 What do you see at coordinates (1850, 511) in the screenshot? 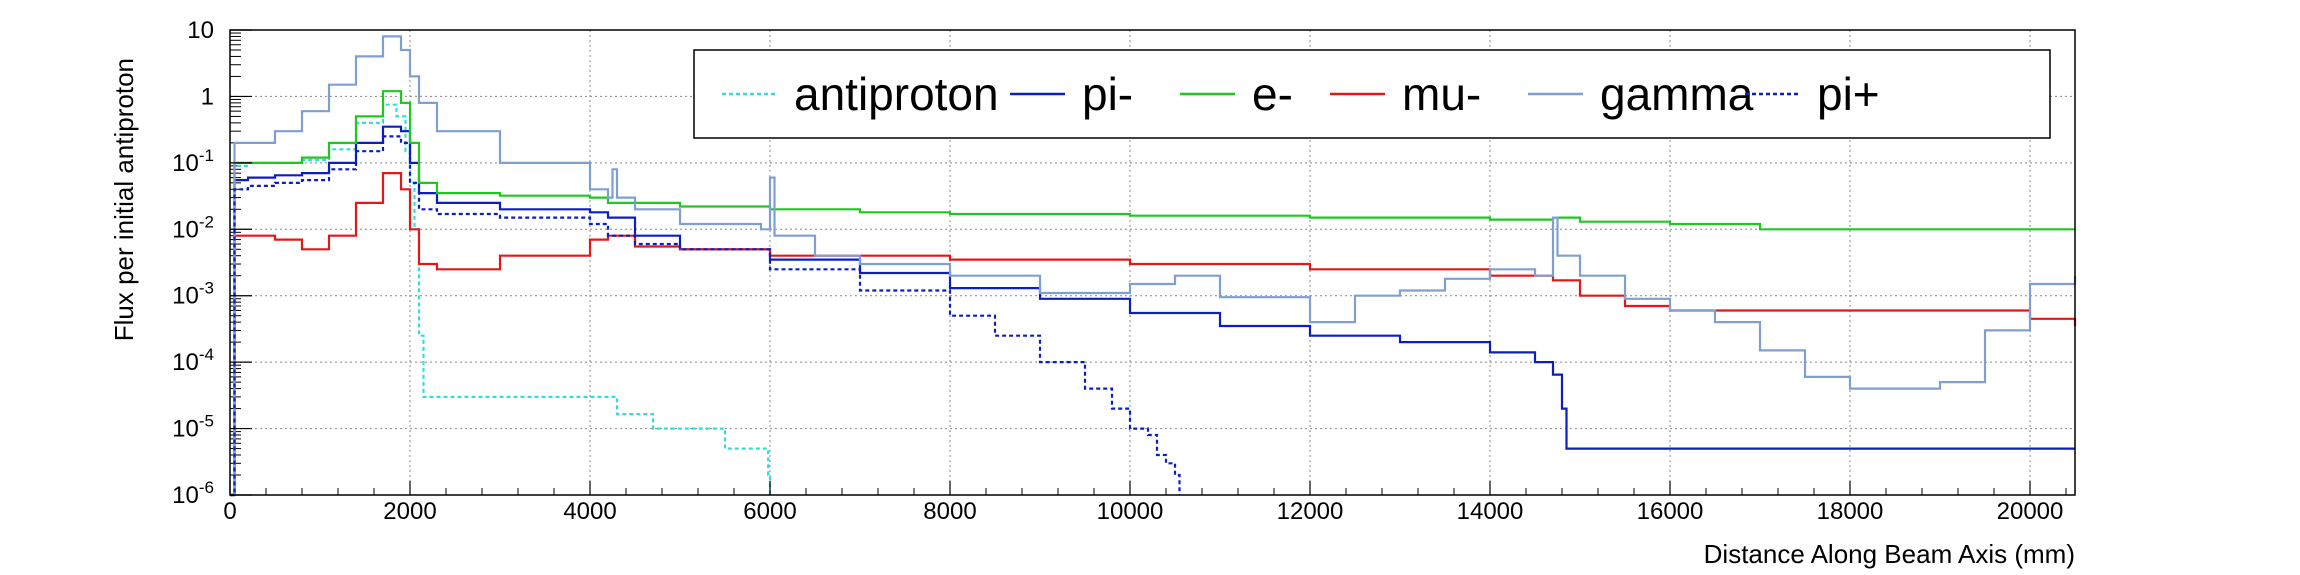
I see `x-tick-label: 18000` at bounding box center [1850, 511].